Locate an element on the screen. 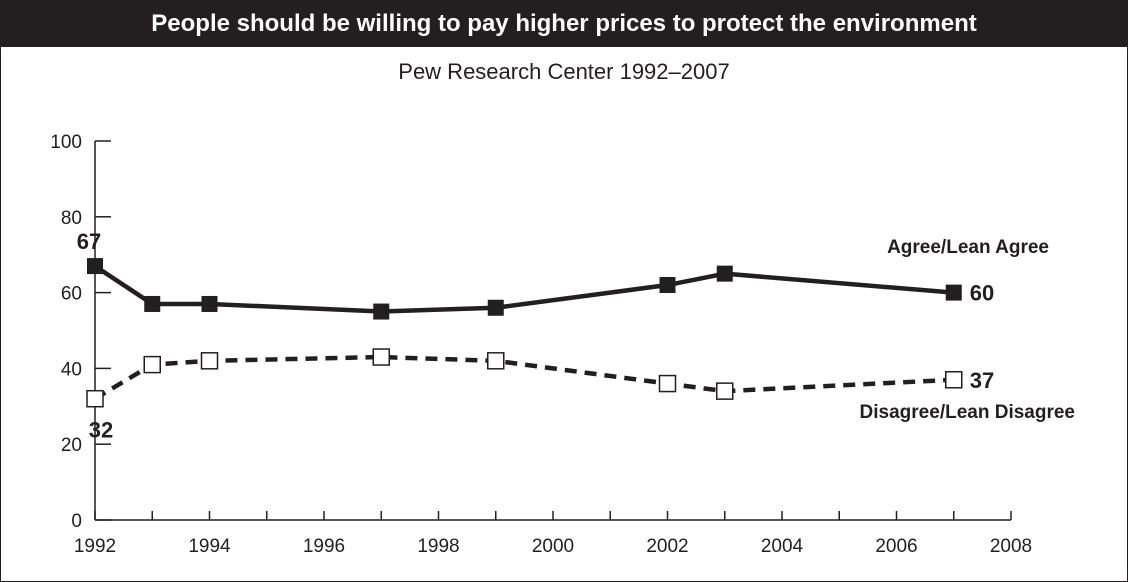 The width and height of the screenshot is (1128, 582). data-label: 37 is located at coordinates (982, 380).